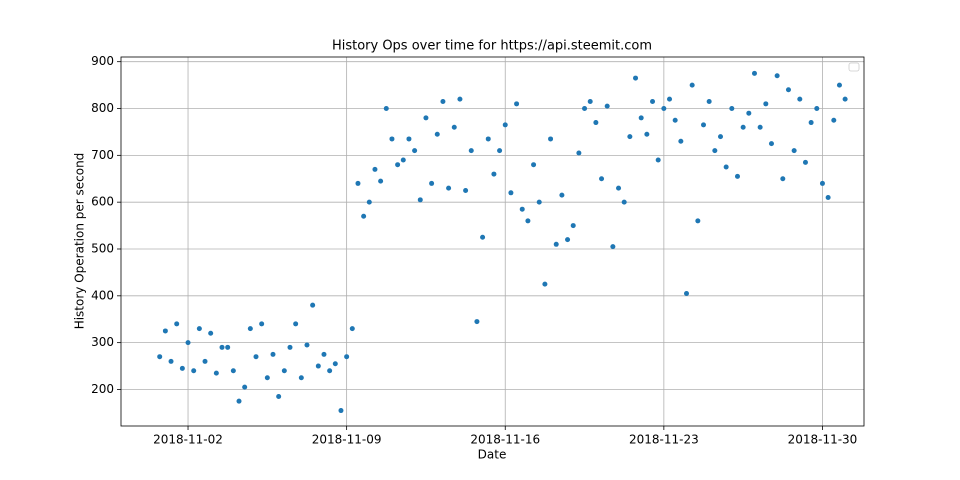 This screenshot has width=960, height=480. What do you see at coordinates (102, 295) in the screenshot?
I see `y-tick-label: 400` at bounding box center [102, 295].